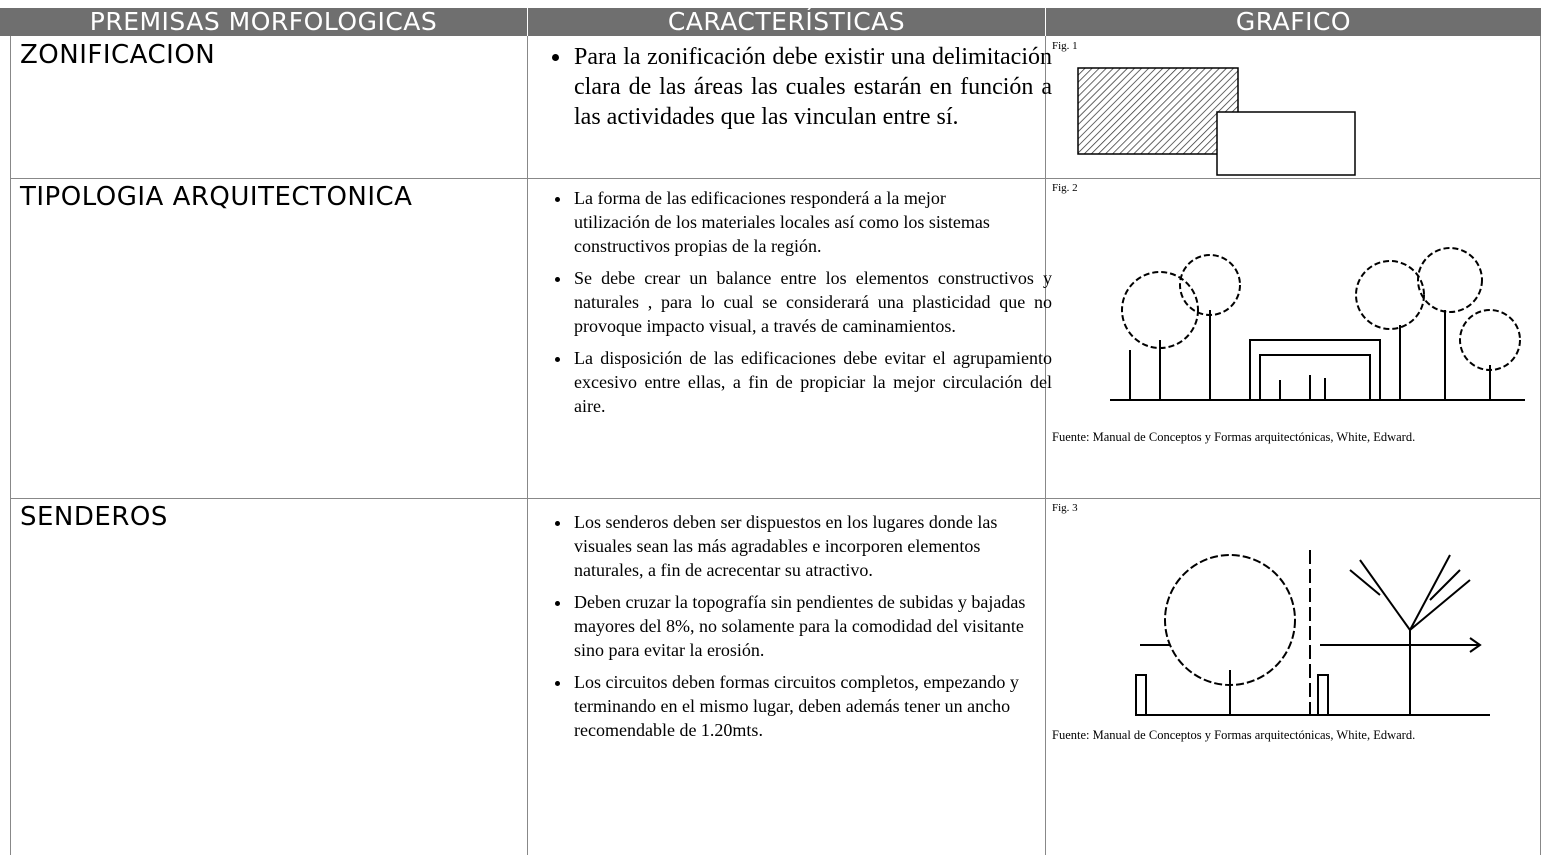  I want to click on premise: SENDEROS, so click(94, 517).